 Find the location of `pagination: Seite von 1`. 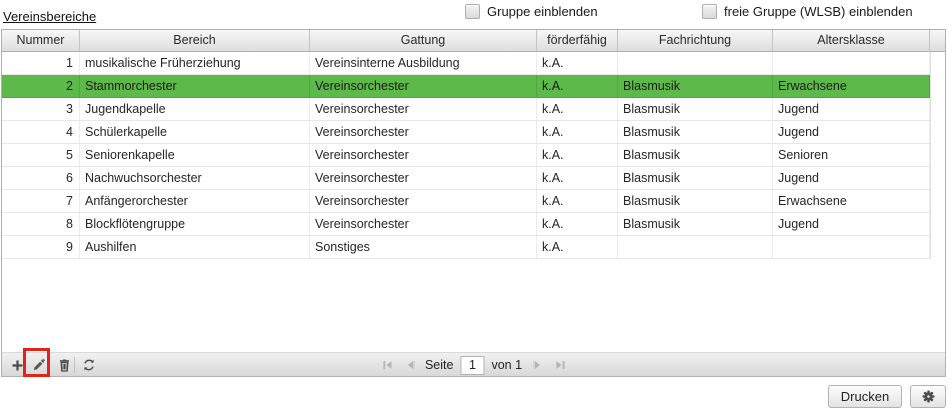

pagination: Seite von 1 is located at coordinates (473, 365).